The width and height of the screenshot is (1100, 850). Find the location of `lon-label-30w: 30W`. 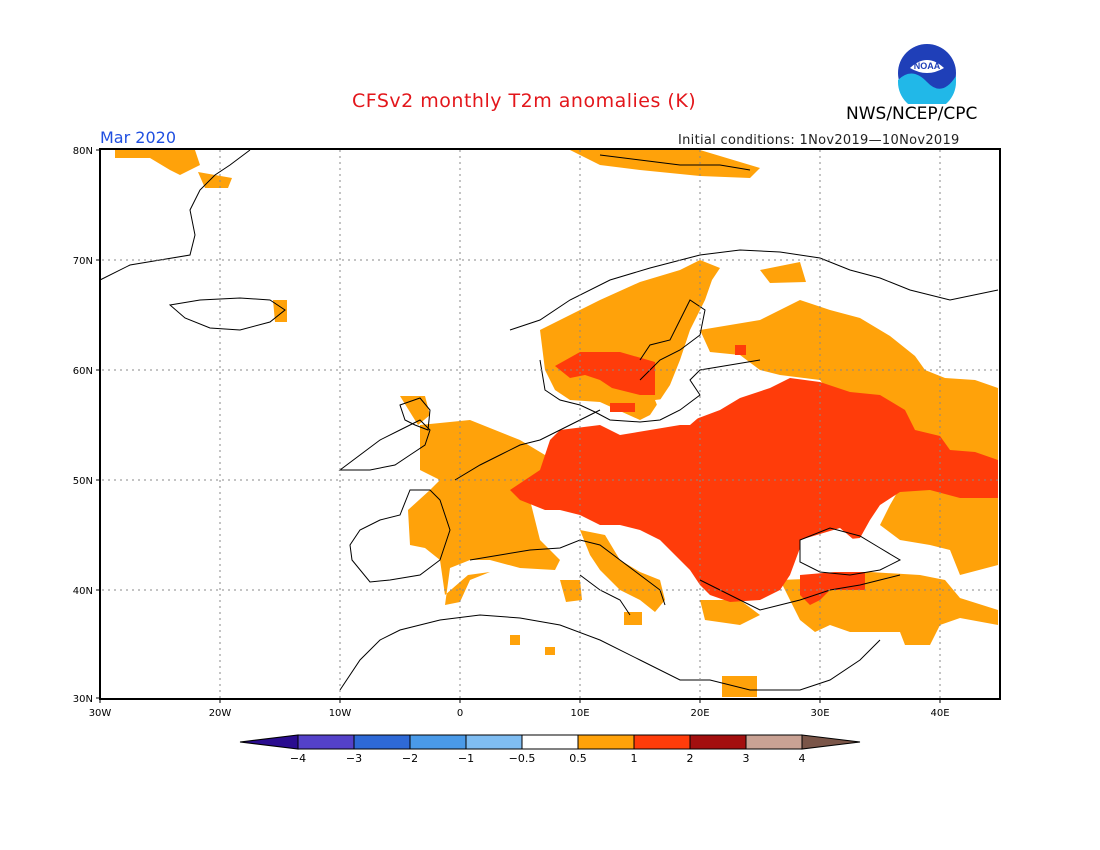

lon-label-30w: 30W is located at coordinates (100, 713).